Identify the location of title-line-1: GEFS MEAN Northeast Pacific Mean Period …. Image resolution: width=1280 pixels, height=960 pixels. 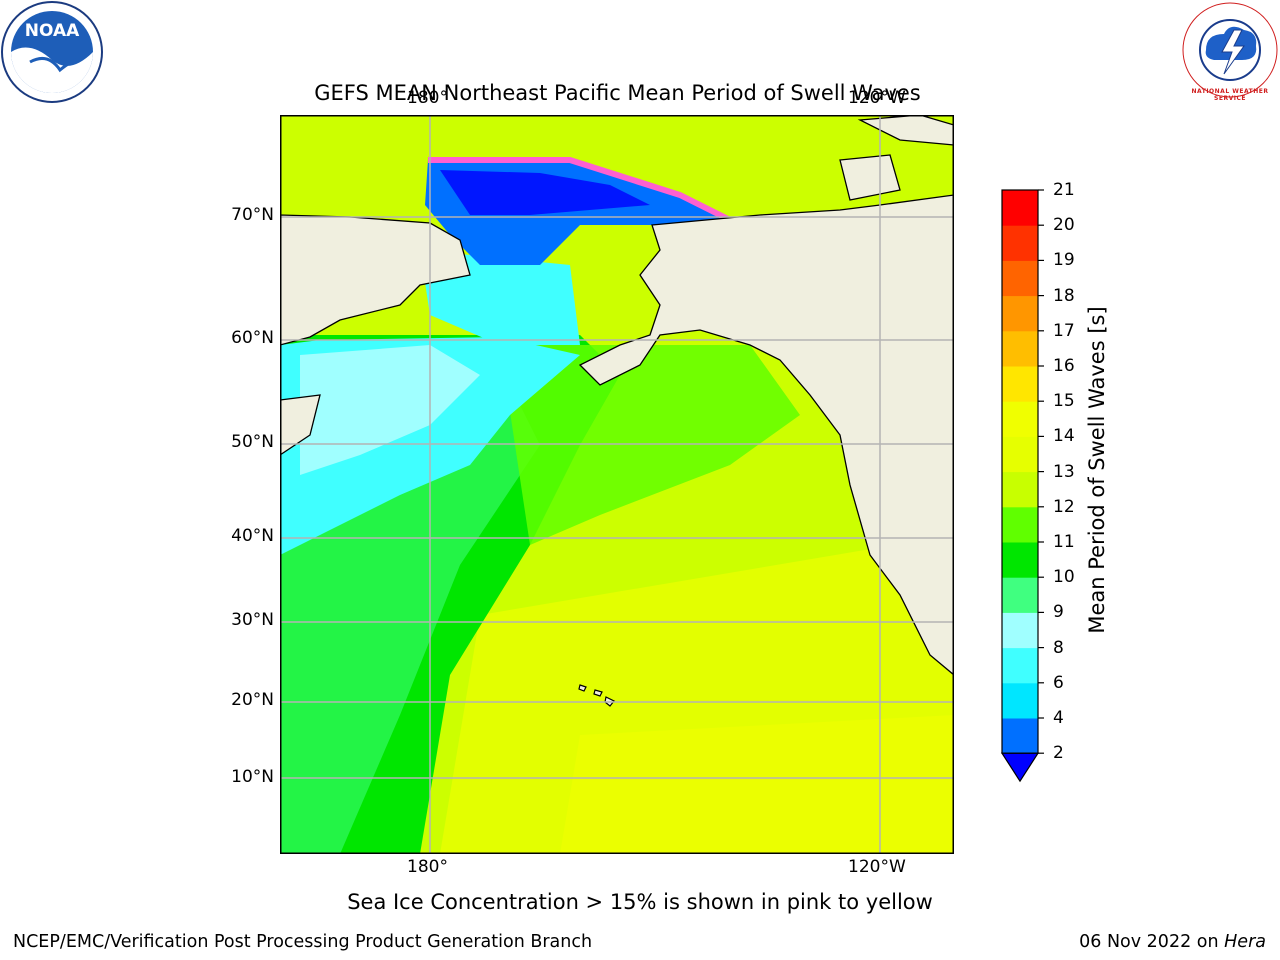
(617, 93).